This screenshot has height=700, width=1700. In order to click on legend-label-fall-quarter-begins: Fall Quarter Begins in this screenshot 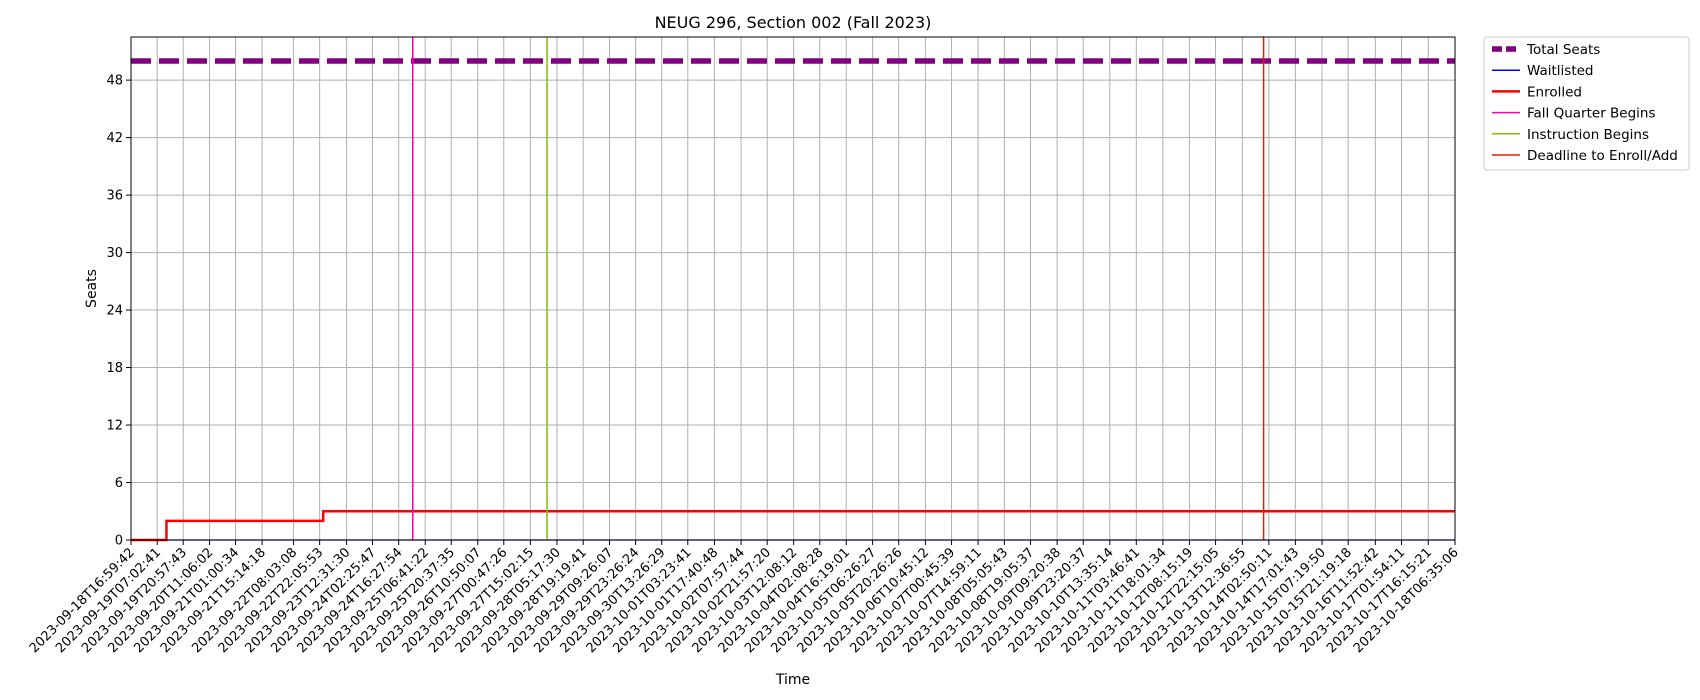, I will do `click(1591, 114)`.